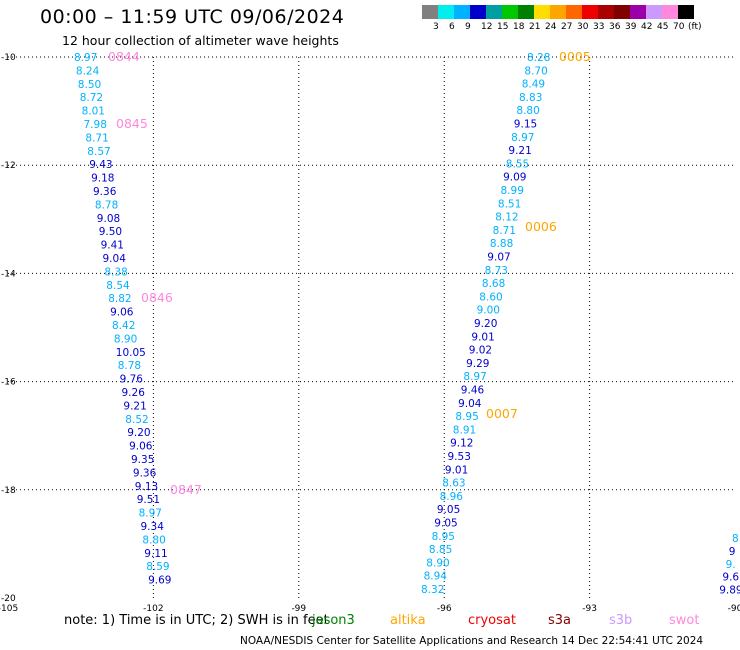  What do you see at coordinates (631, 27) in the screenshot?
I see `scale-label: 39` at bounding box center [631, 27].